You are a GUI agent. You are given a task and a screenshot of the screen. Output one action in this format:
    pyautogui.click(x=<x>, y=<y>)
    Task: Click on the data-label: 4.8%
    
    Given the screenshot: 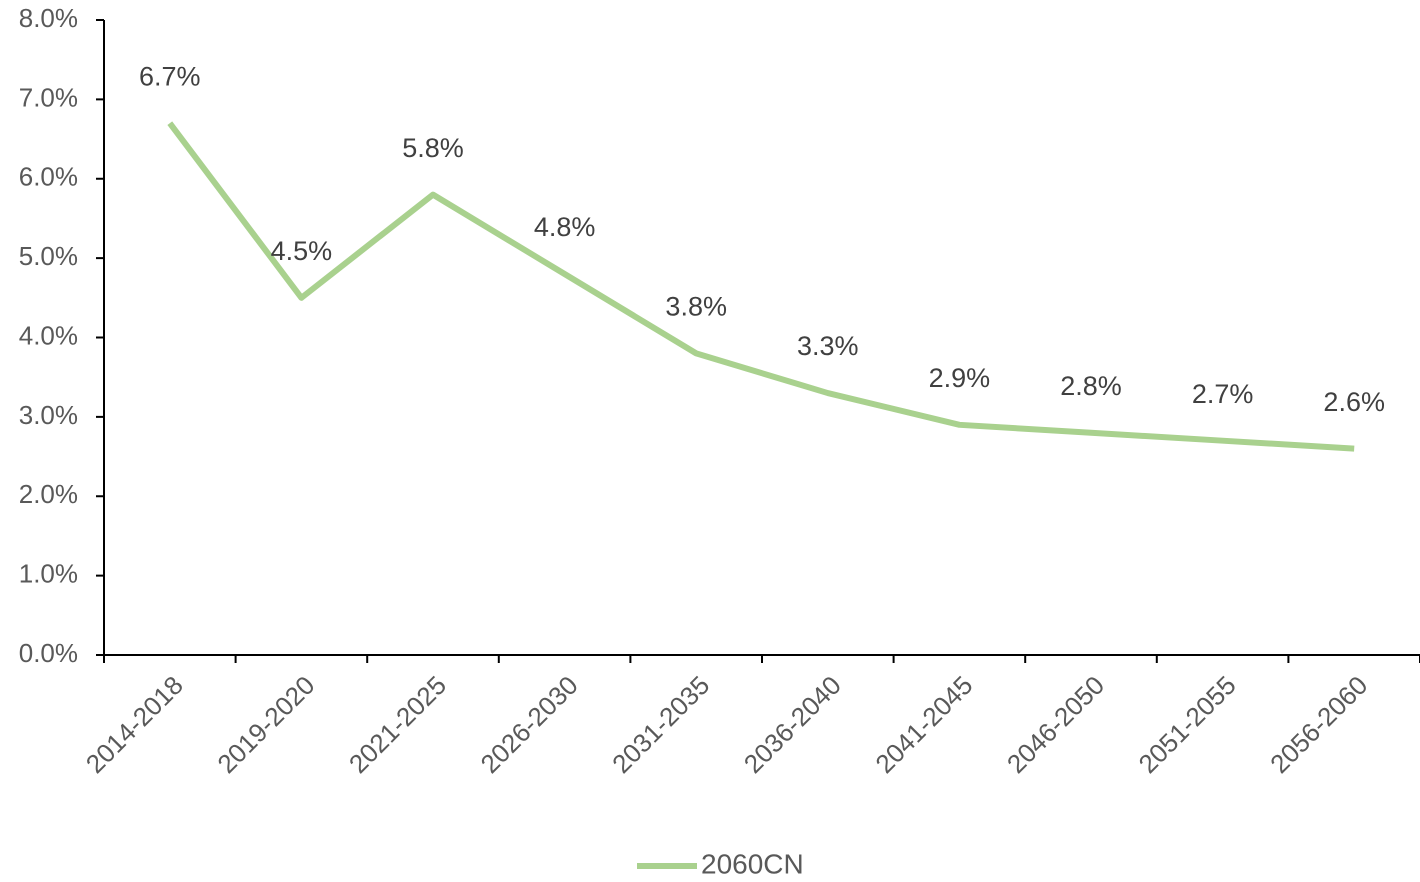 What is the action you would take?
    pyautogui.click(x=565, y=227)
    